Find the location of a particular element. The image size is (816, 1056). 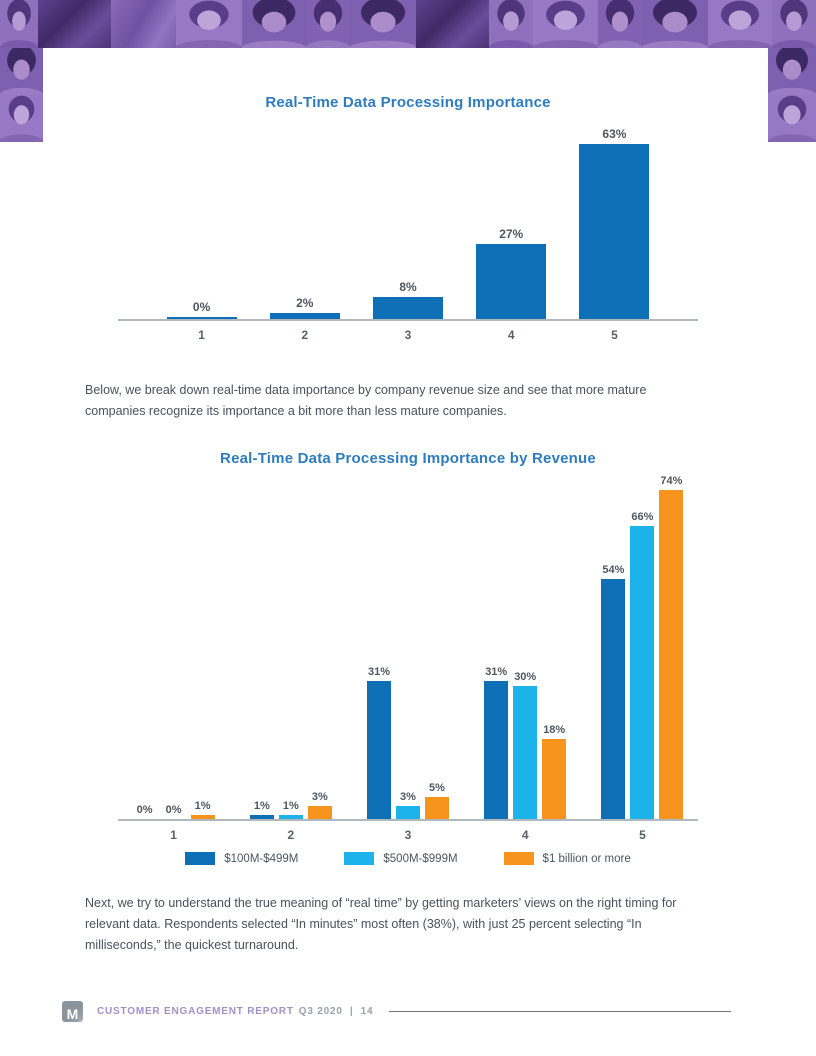

bar-with-label: 30% is located at coordinates (525, 745).